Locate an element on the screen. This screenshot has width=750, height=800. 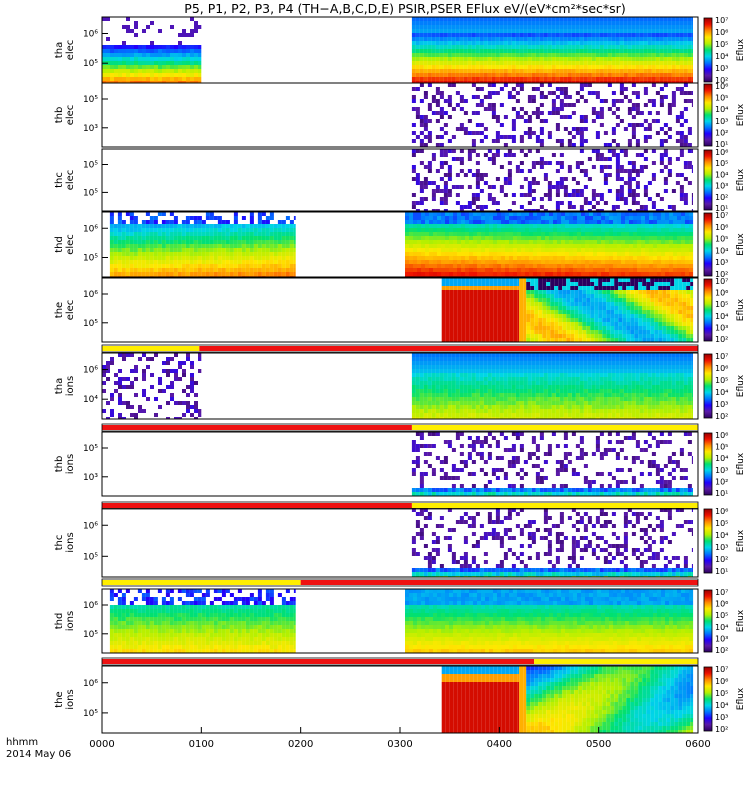
panel-ylabel: thaions is located at coordinates (65, 386).